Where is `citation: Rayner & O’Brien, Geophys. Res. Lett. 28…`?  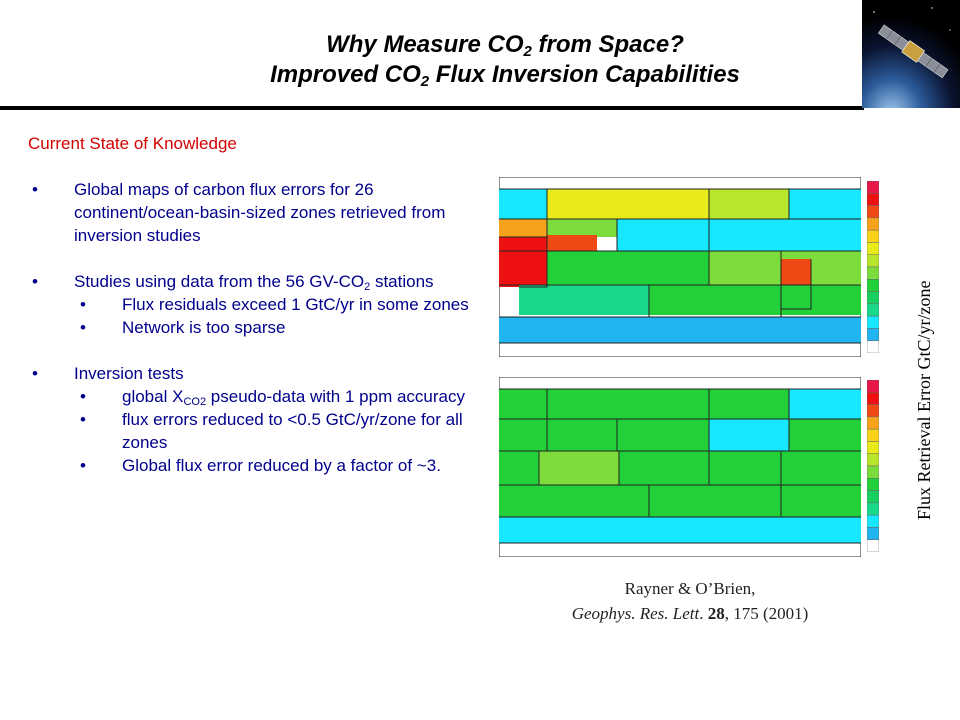 citation: Rayner & O’Brien, Geophys. Res. Lett. 28… is located at coordinates (690, 601).